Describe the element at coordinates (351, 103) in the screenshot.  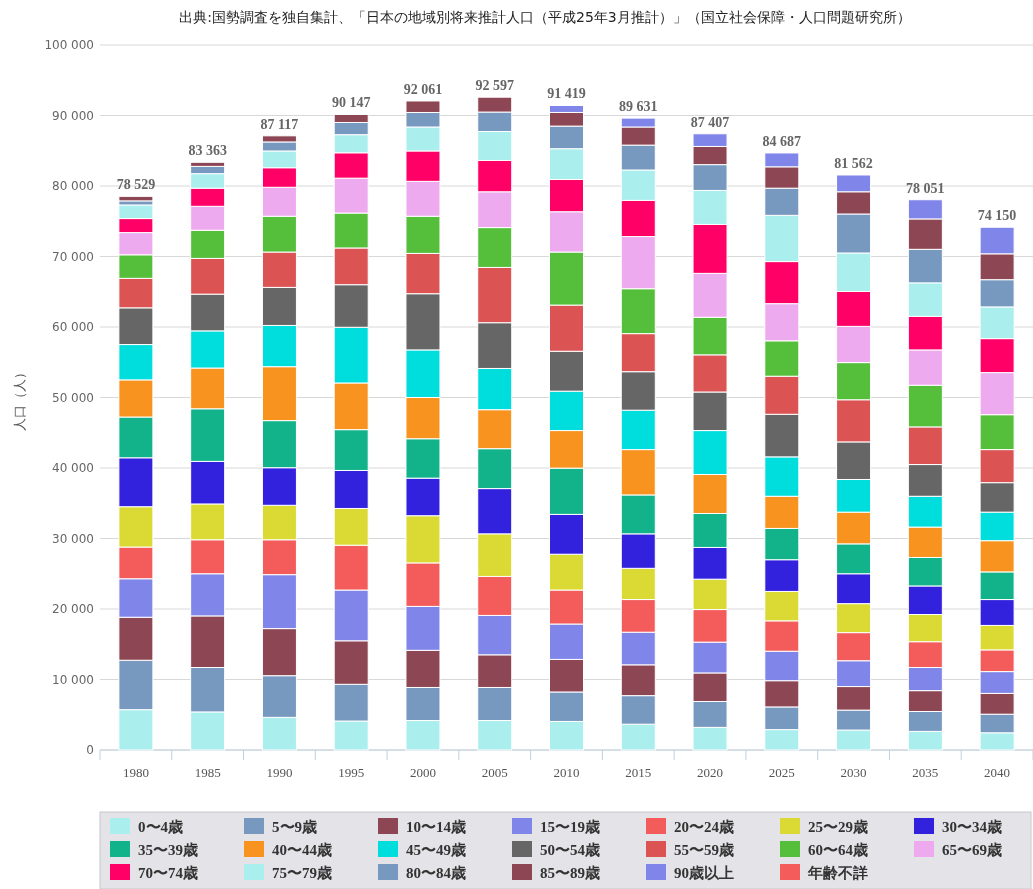
I see `total-label: 90 147` at that location.